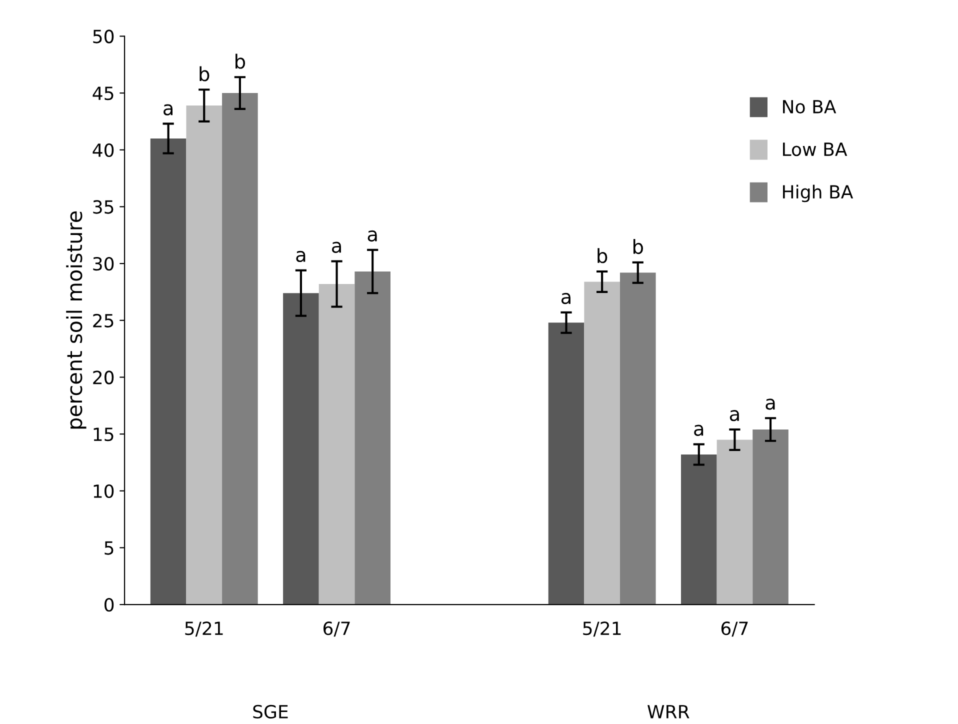  I want to click on y-tick-label: 15, so click(104, 435).